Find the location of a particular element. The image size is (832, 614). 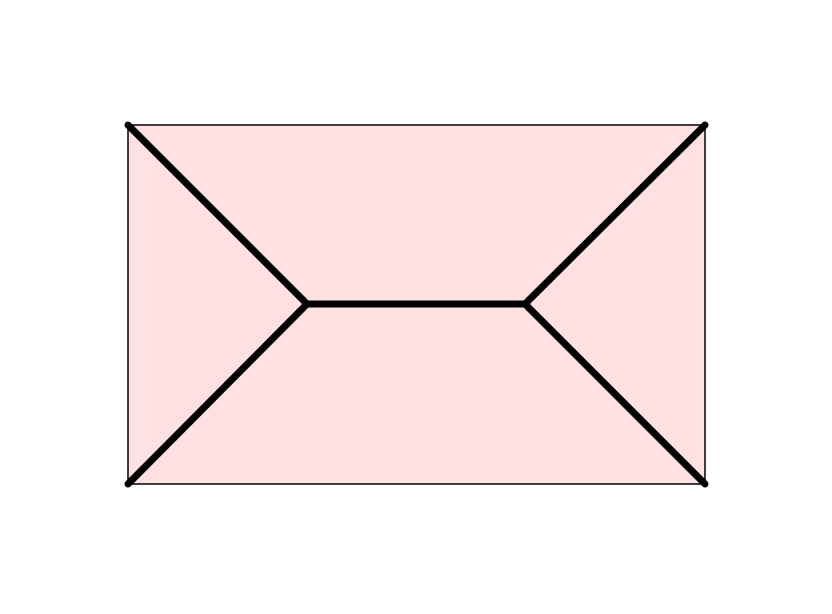

edge-bottom-left-to-left-junction is located at coordinates (217, 394).